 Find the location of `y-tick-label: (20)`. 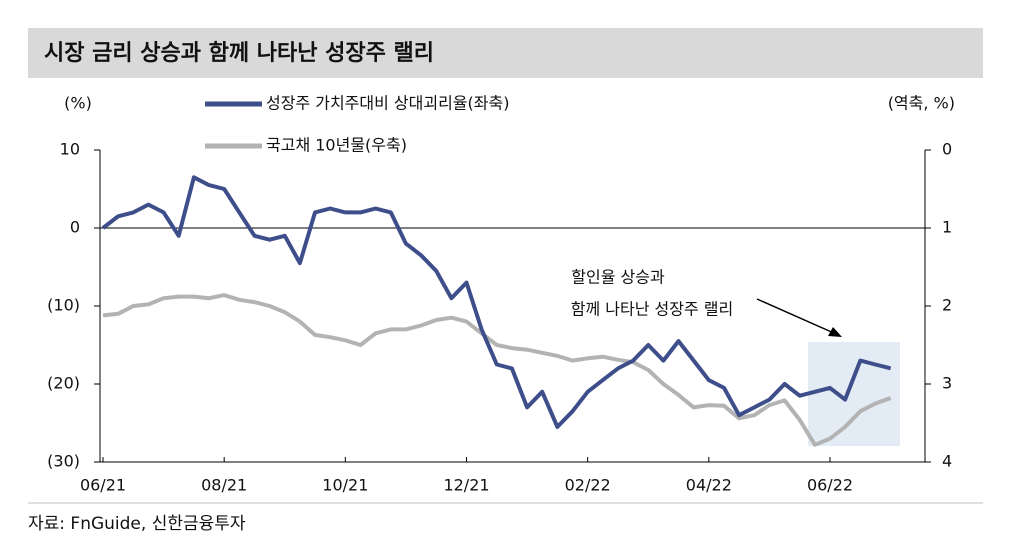

y-tick-label: (20) is located at coordinates (63, 383).